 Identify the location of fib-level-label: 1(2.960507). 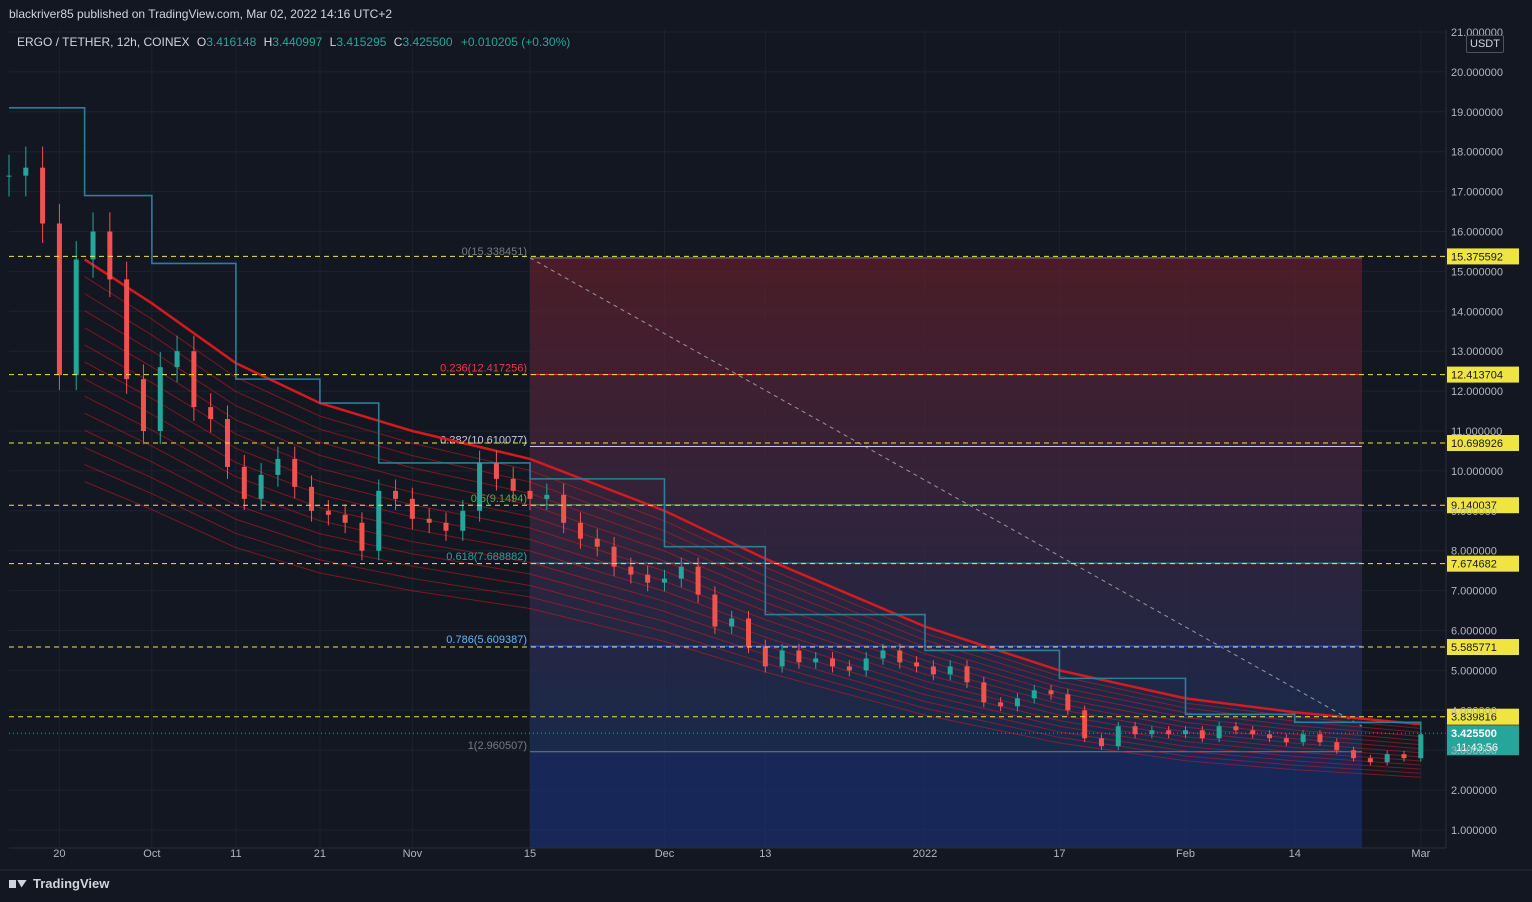
(497, 746).